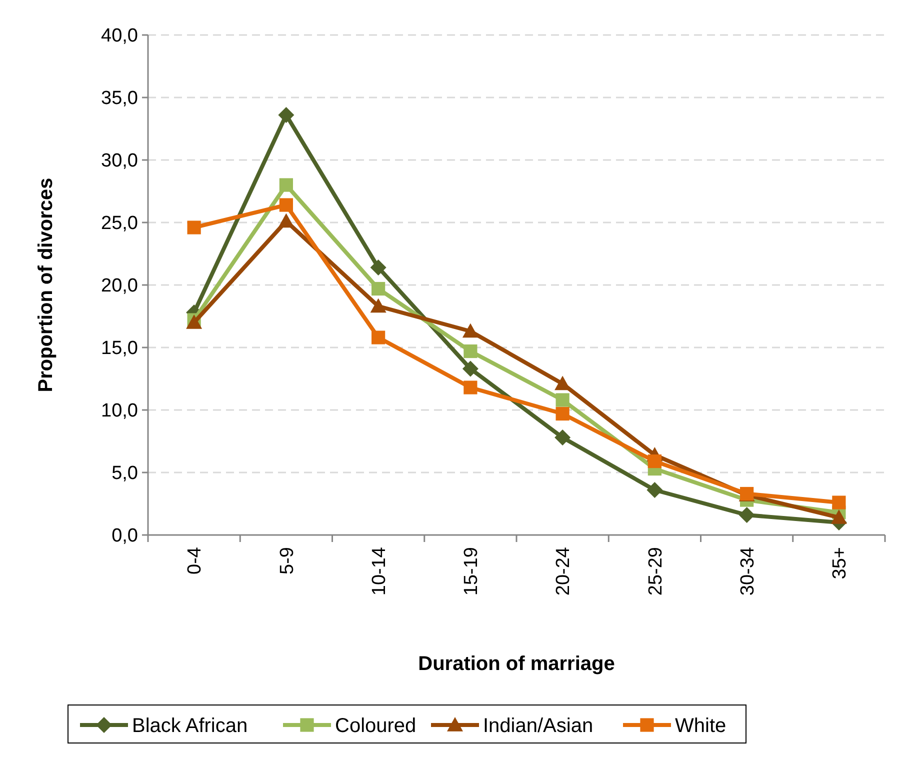 This screenshot has width=915, height=757. I want to click on y-tick-label: 5,0, so click(125, 473).